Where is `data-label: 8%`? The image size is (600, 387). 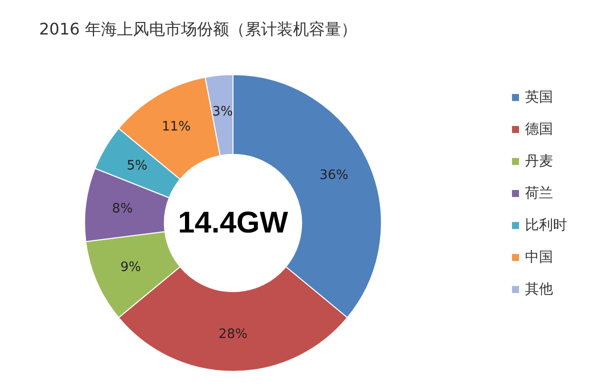
data-label: 8% is located at coordinates (122, 209).